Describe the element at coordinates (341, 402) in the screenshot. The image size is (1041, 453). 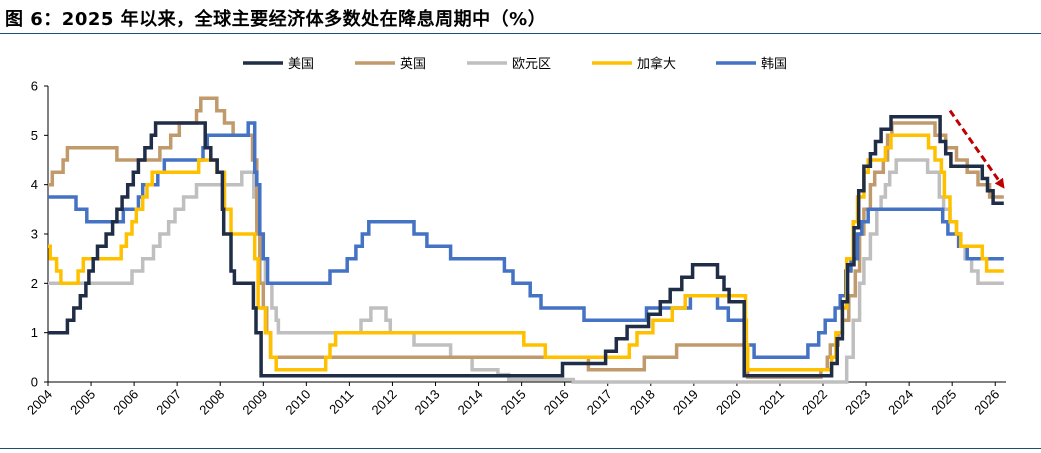
I see `x-tick-label: 2011` at that location.